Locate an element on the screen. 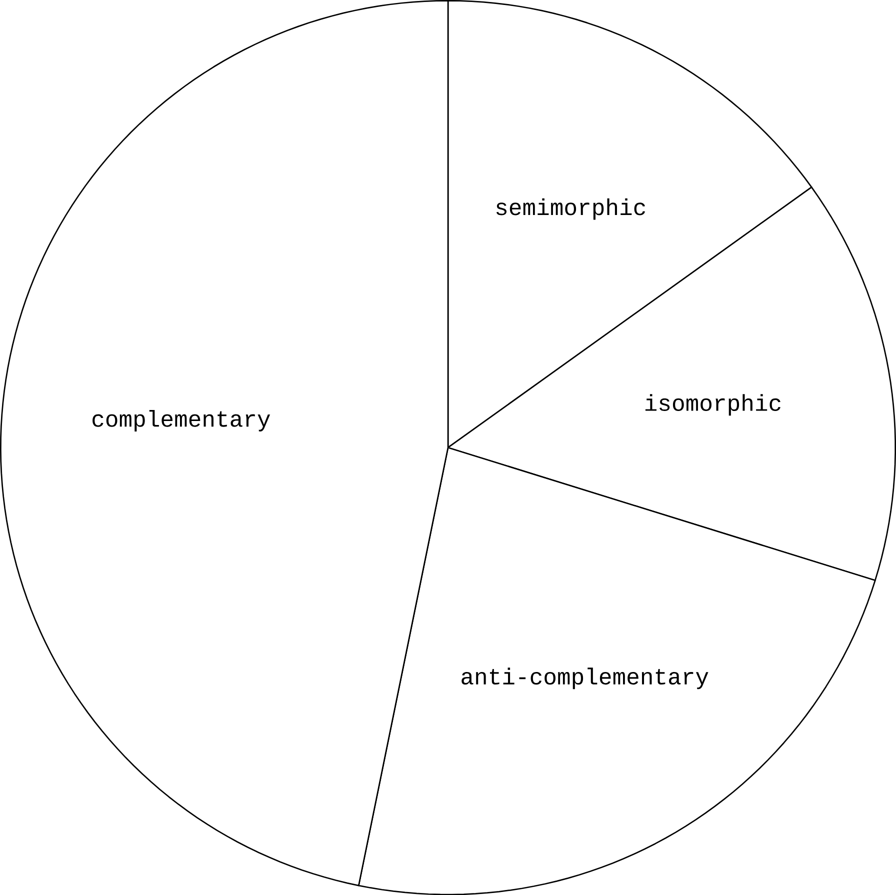 The height and width of the screenshot is (895, 896). slice-label: complementary is located at coordinates (181, 421).